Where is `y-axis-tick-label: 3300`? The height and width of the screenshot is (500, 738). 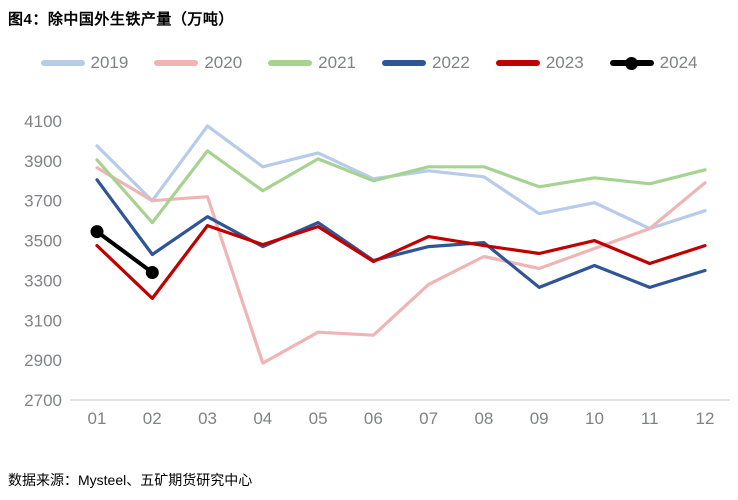
y-axis-tick-label: 3300 is located at coordinates (43, 280).